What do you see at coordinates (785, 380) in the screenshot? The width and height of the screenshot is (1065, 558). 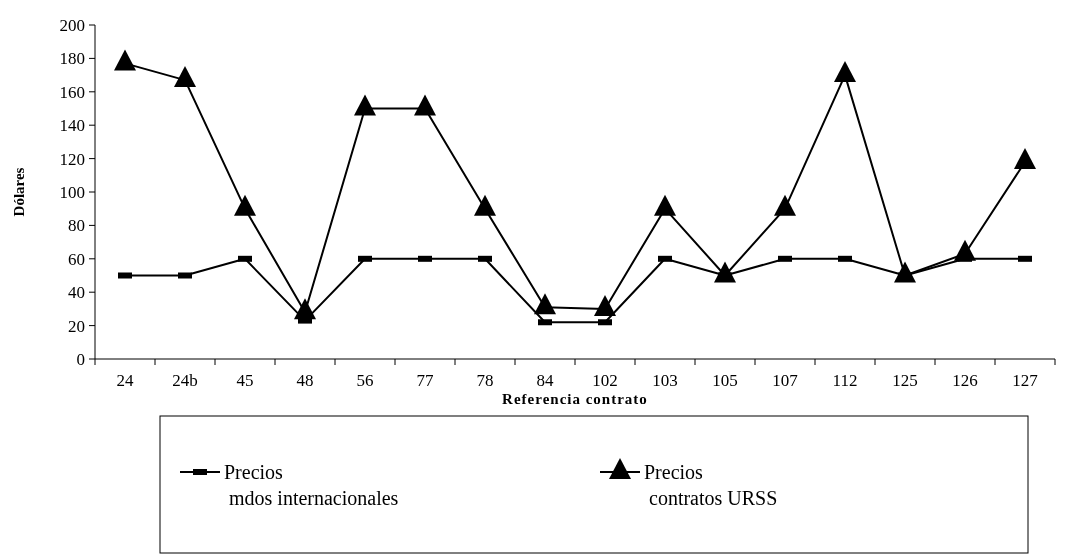 I see `x-tick-label: 107` at bounding box center [785, 380].